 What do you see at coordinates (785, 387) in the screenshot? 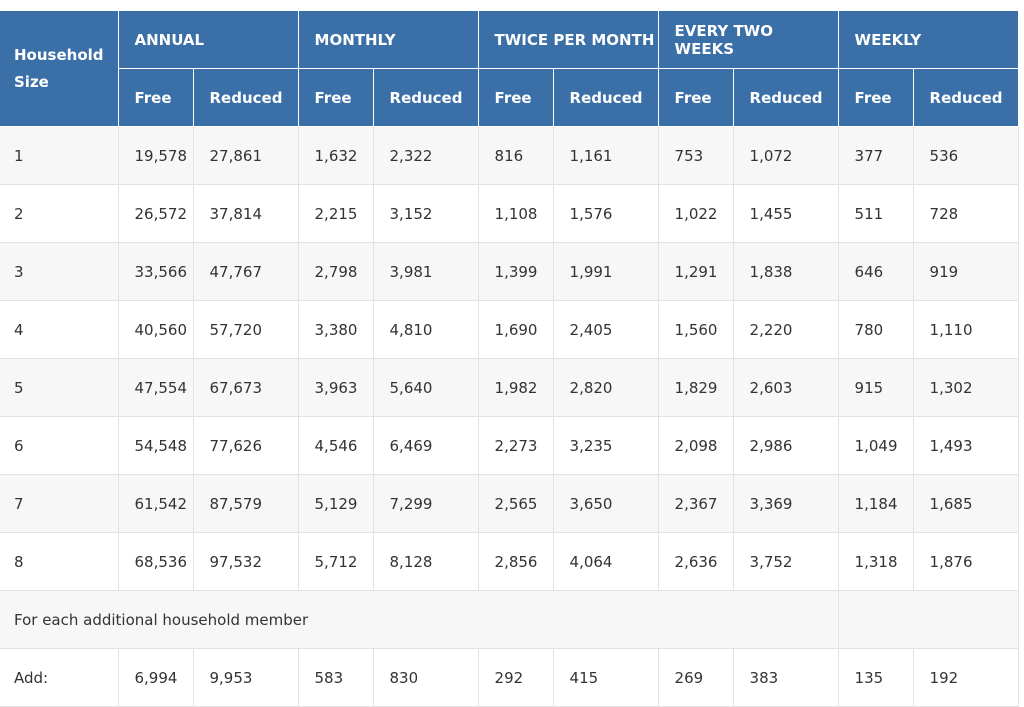
I see `every-two-weeks-reduced-cell: 2,603` at bounding box center [785, 387].